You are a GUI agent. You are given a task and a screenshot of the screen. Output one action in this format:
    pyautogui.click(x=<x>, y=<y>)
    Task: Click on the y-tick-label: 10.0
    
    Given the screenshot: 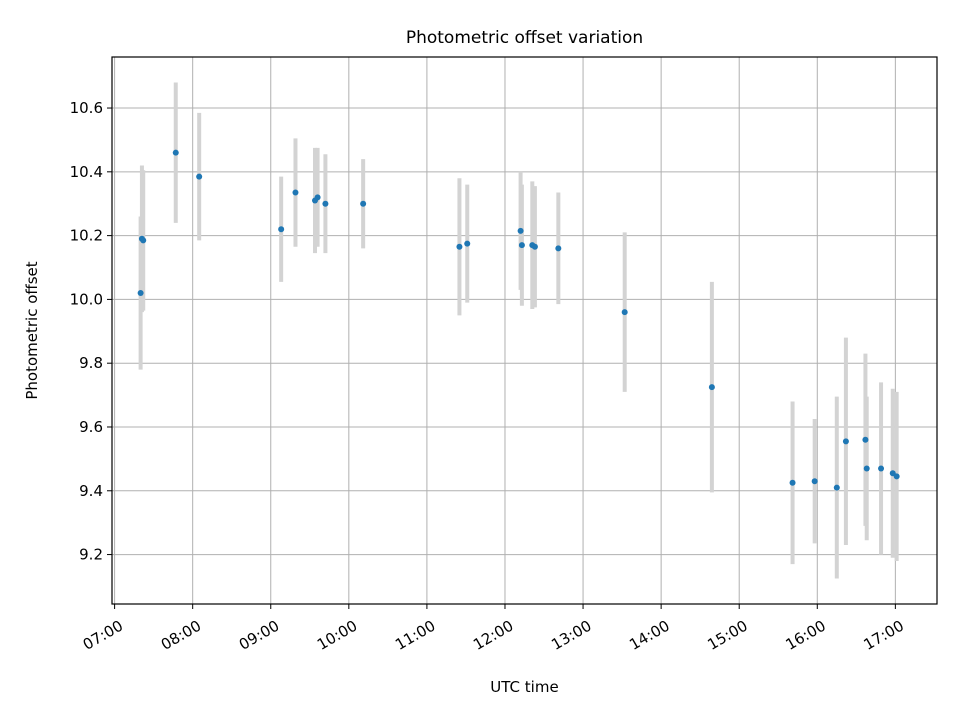 What is the action you would take?
    pyautogui.click(x=86, y=299)
    